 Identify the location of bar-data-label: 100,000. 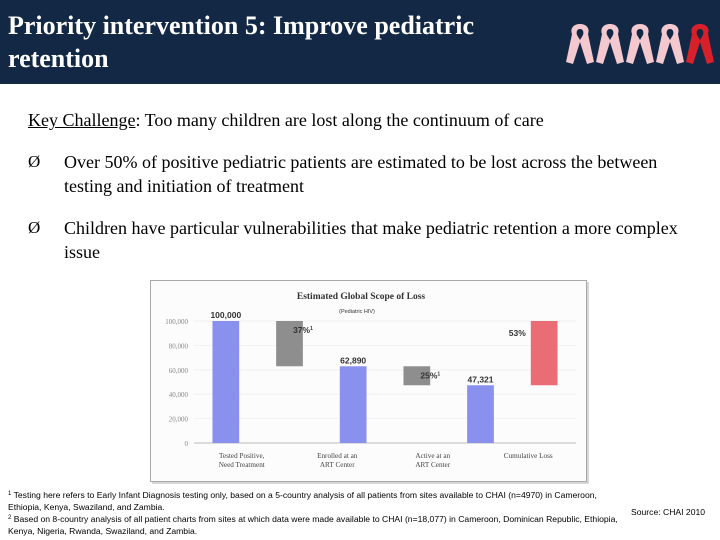
(225, 315).